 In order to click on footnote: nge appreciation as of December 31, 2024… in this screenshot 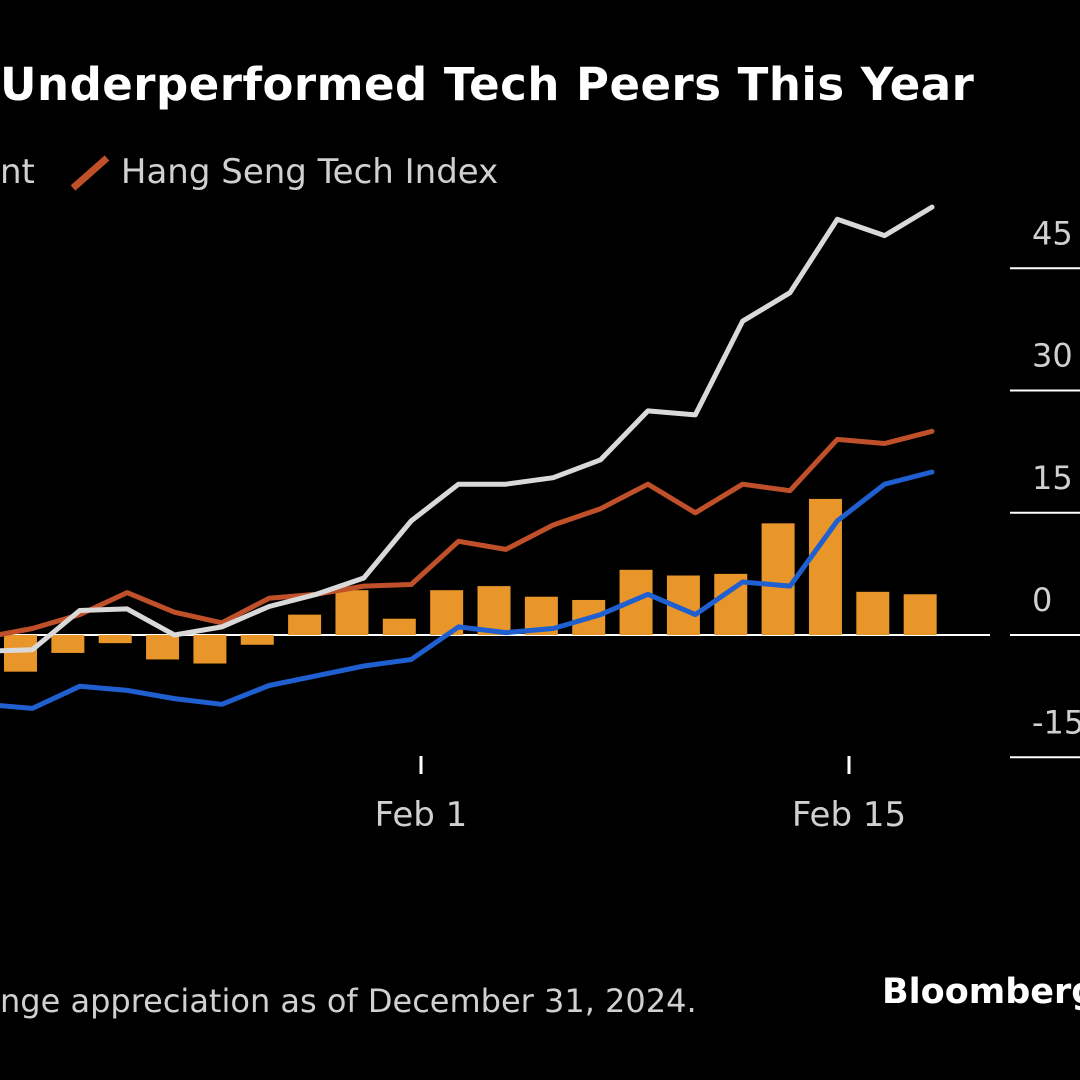, I will do `click(348, 1001)`.